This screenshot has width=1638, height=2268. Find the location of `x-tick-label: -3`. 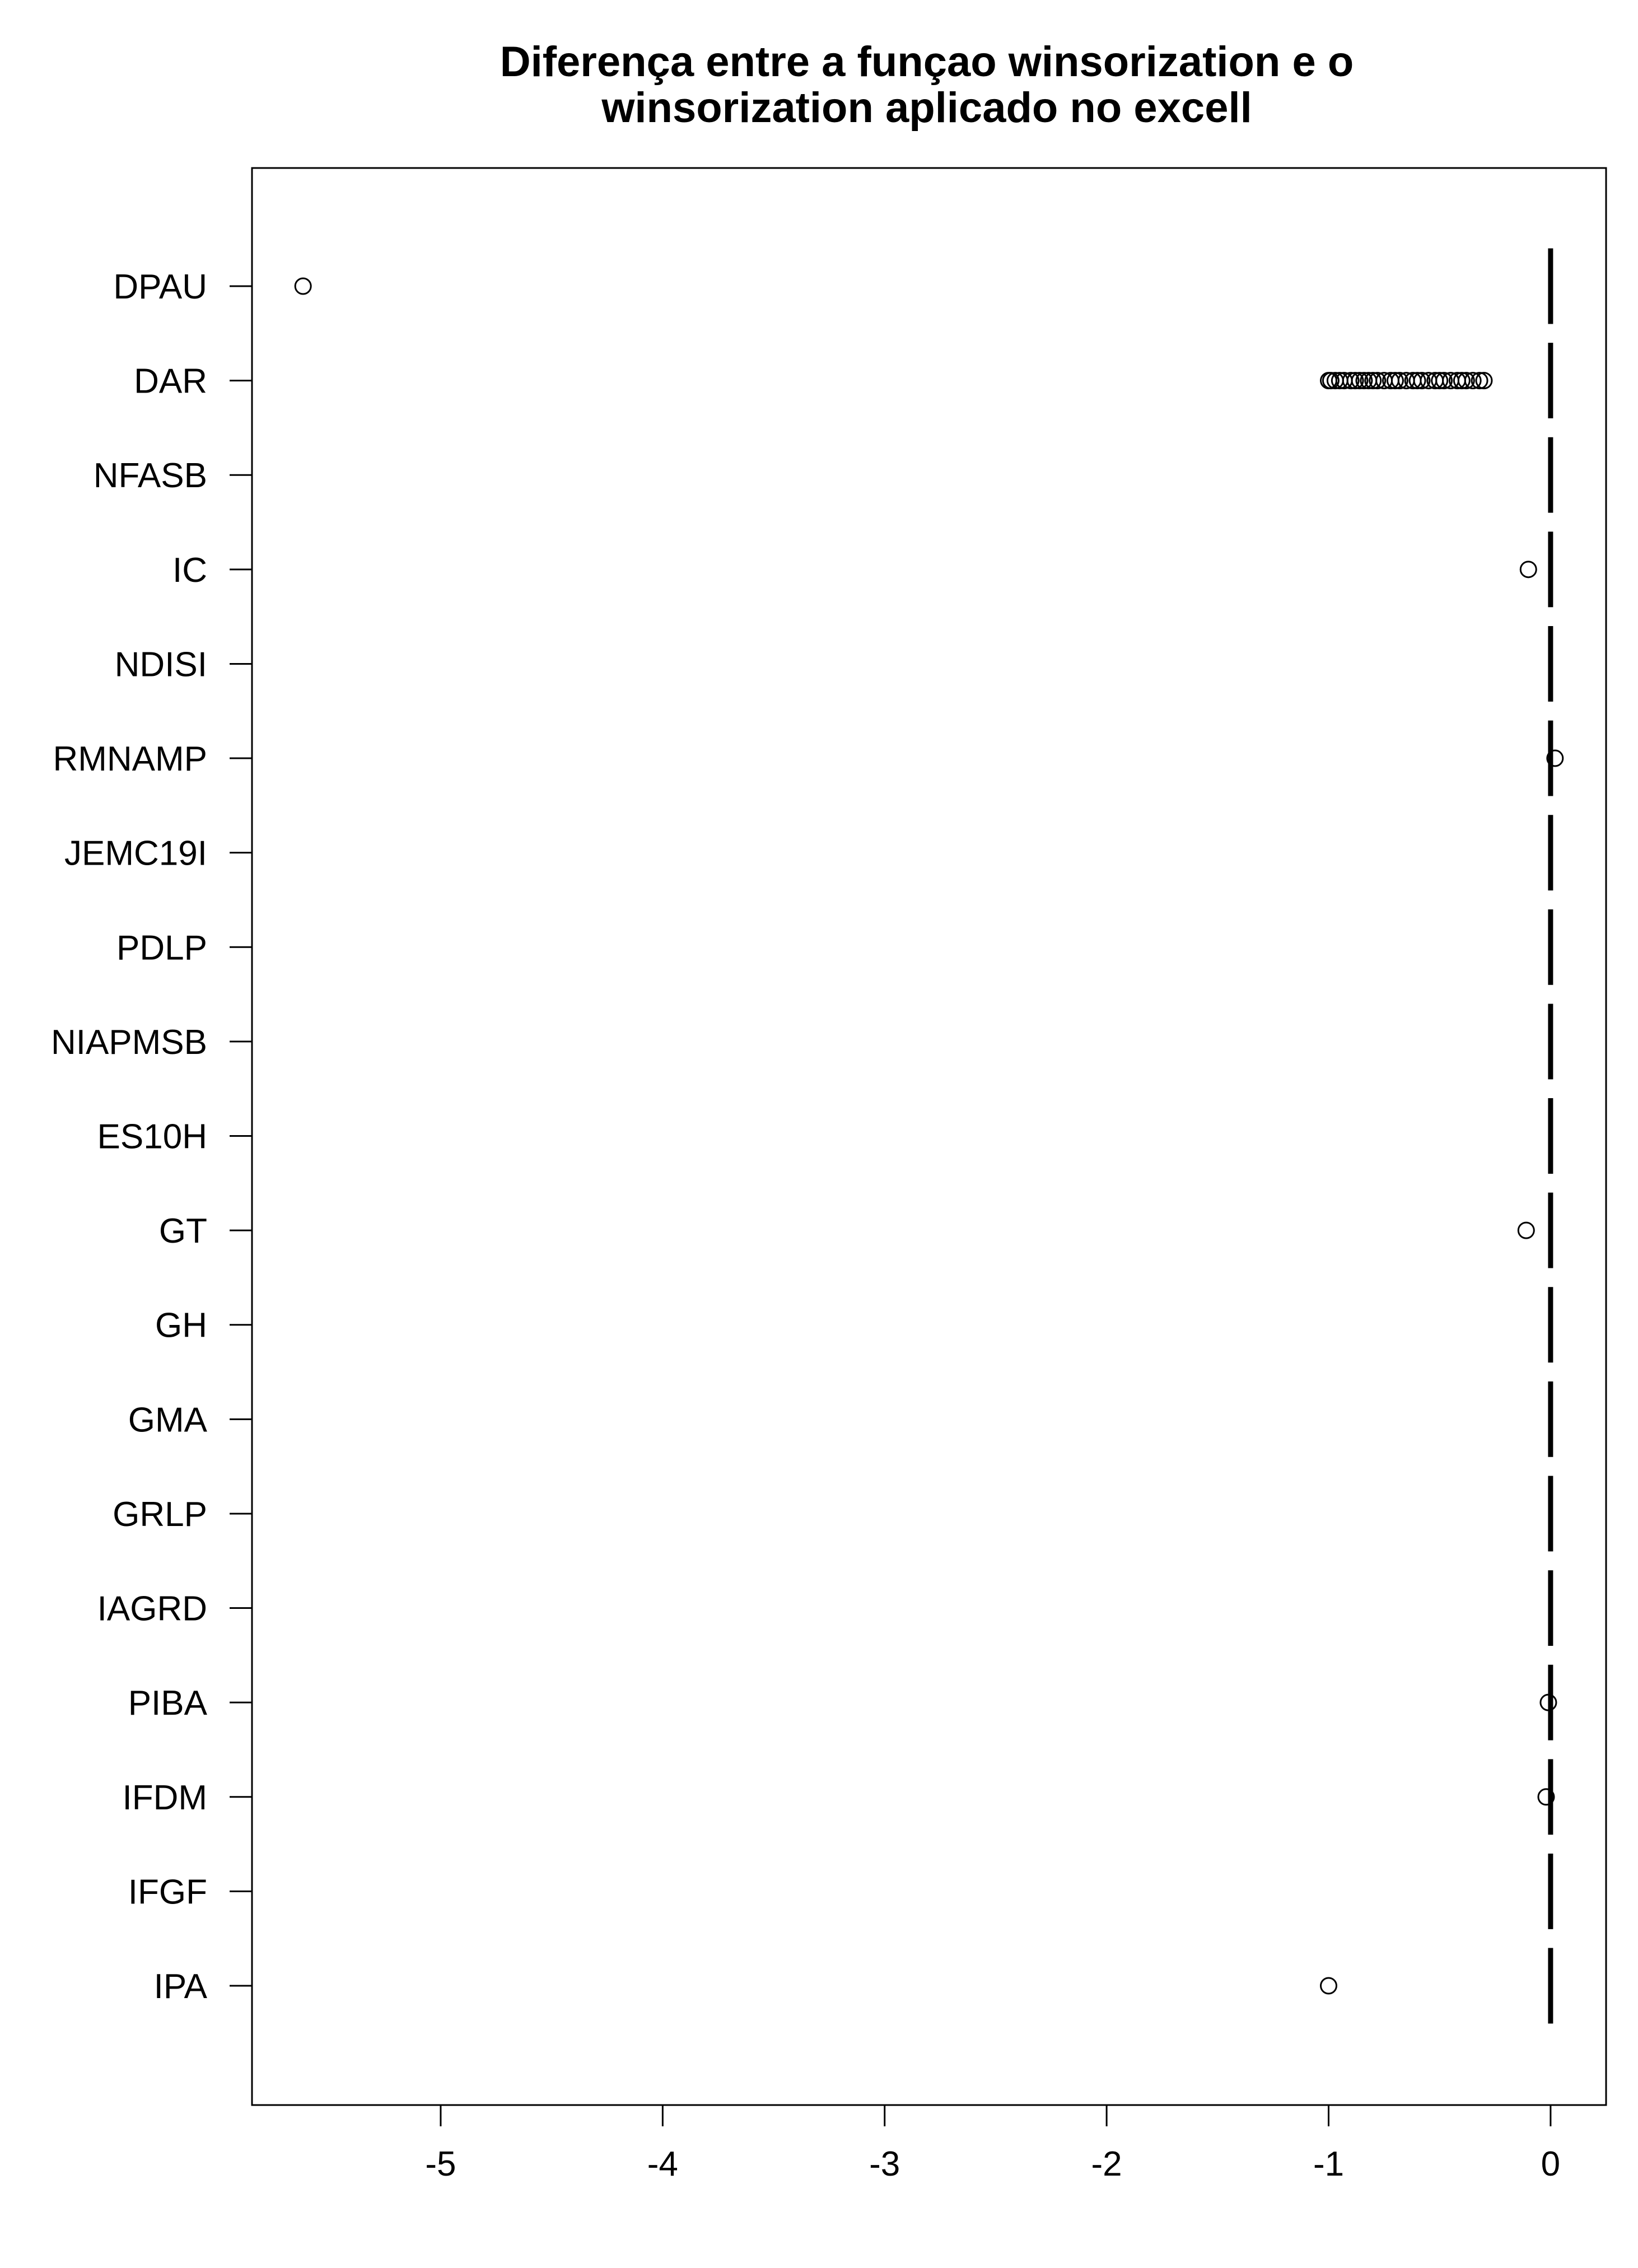

x-tick-label: -3 is located at coordinates (885, 2164).